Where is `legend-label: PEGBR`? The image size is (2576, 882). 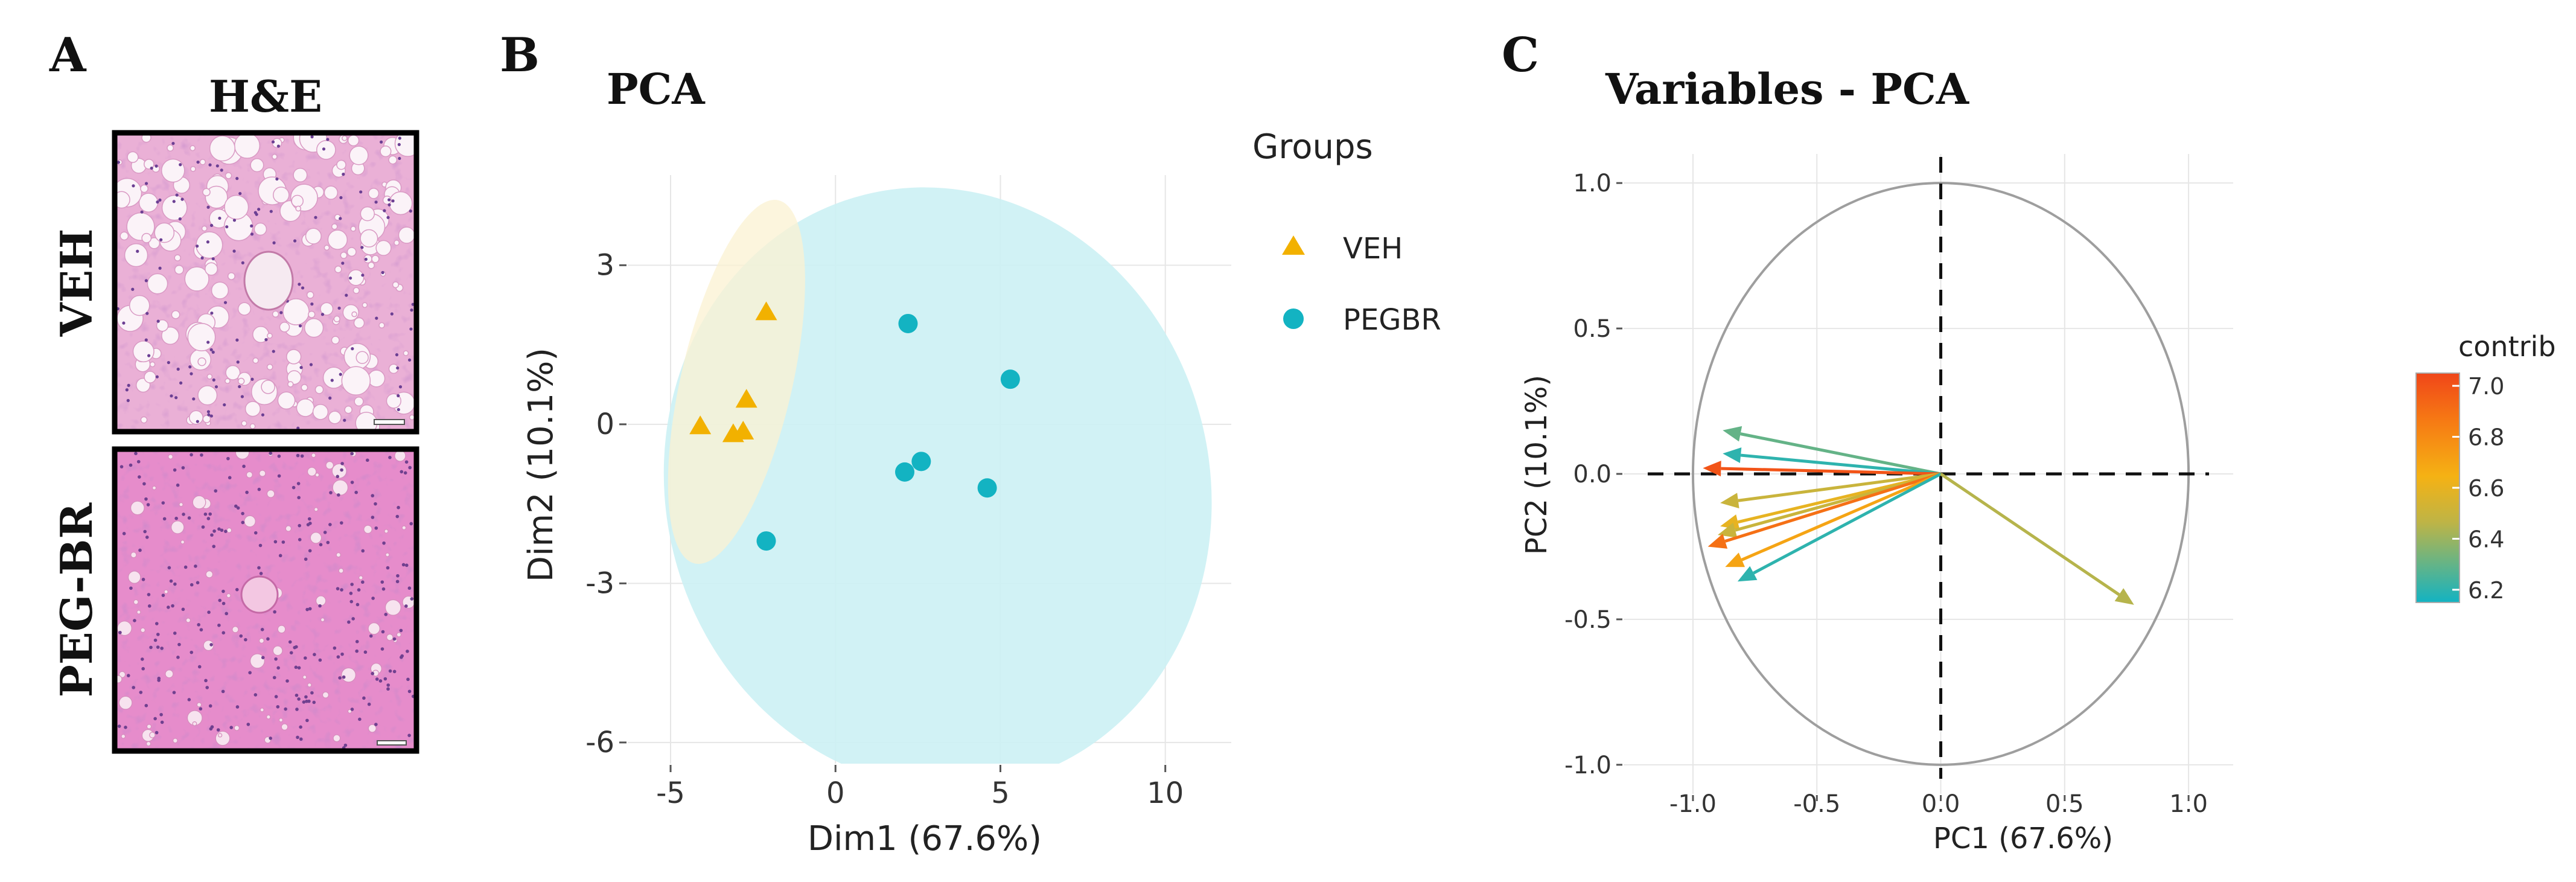 legend-label: PEGBR is located at coordinates (1392, 320).